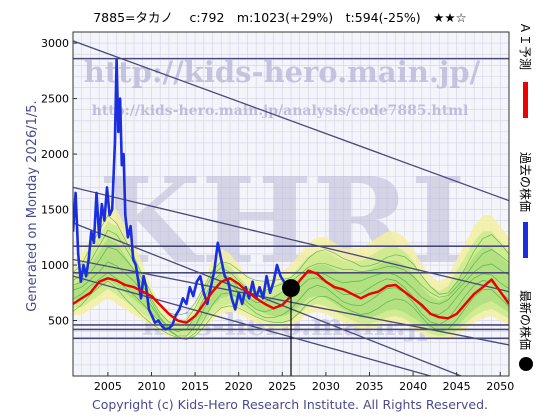 Image resolution: width=560 pixels, height=420 pixels. Describe the element at coordinates (55, 265) in the screenshot. I see `y-tick-label: 1000` at that location.